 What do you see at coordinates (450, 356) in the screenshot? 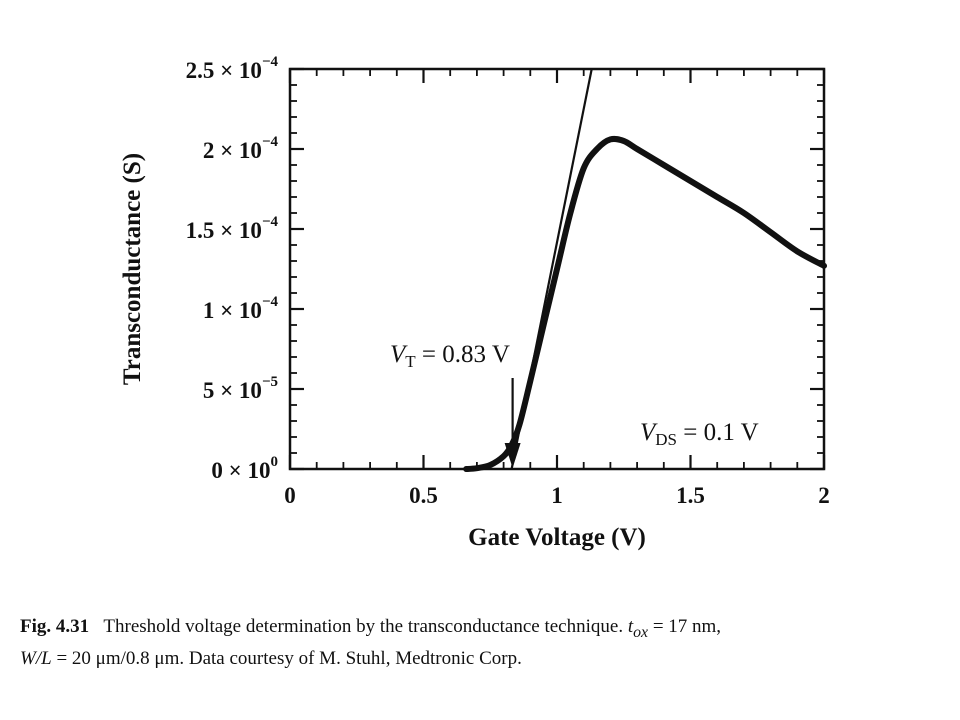
I see `vt-annotation: VT = 0.83 V` at bounding box center [450, 356].